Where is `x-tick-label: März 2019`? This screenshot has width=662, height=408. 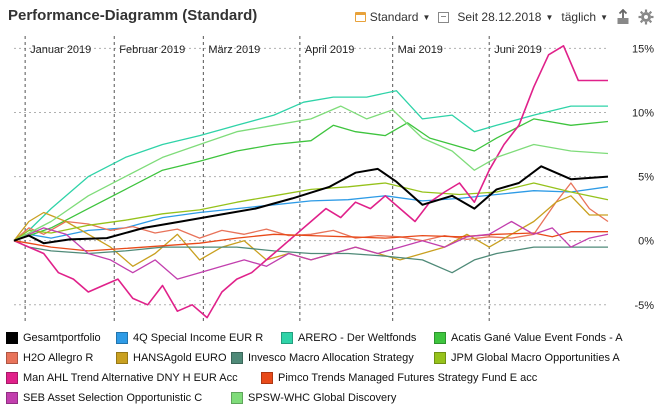
x-tick-label: März 2019 is located at coordinates (234, 50).